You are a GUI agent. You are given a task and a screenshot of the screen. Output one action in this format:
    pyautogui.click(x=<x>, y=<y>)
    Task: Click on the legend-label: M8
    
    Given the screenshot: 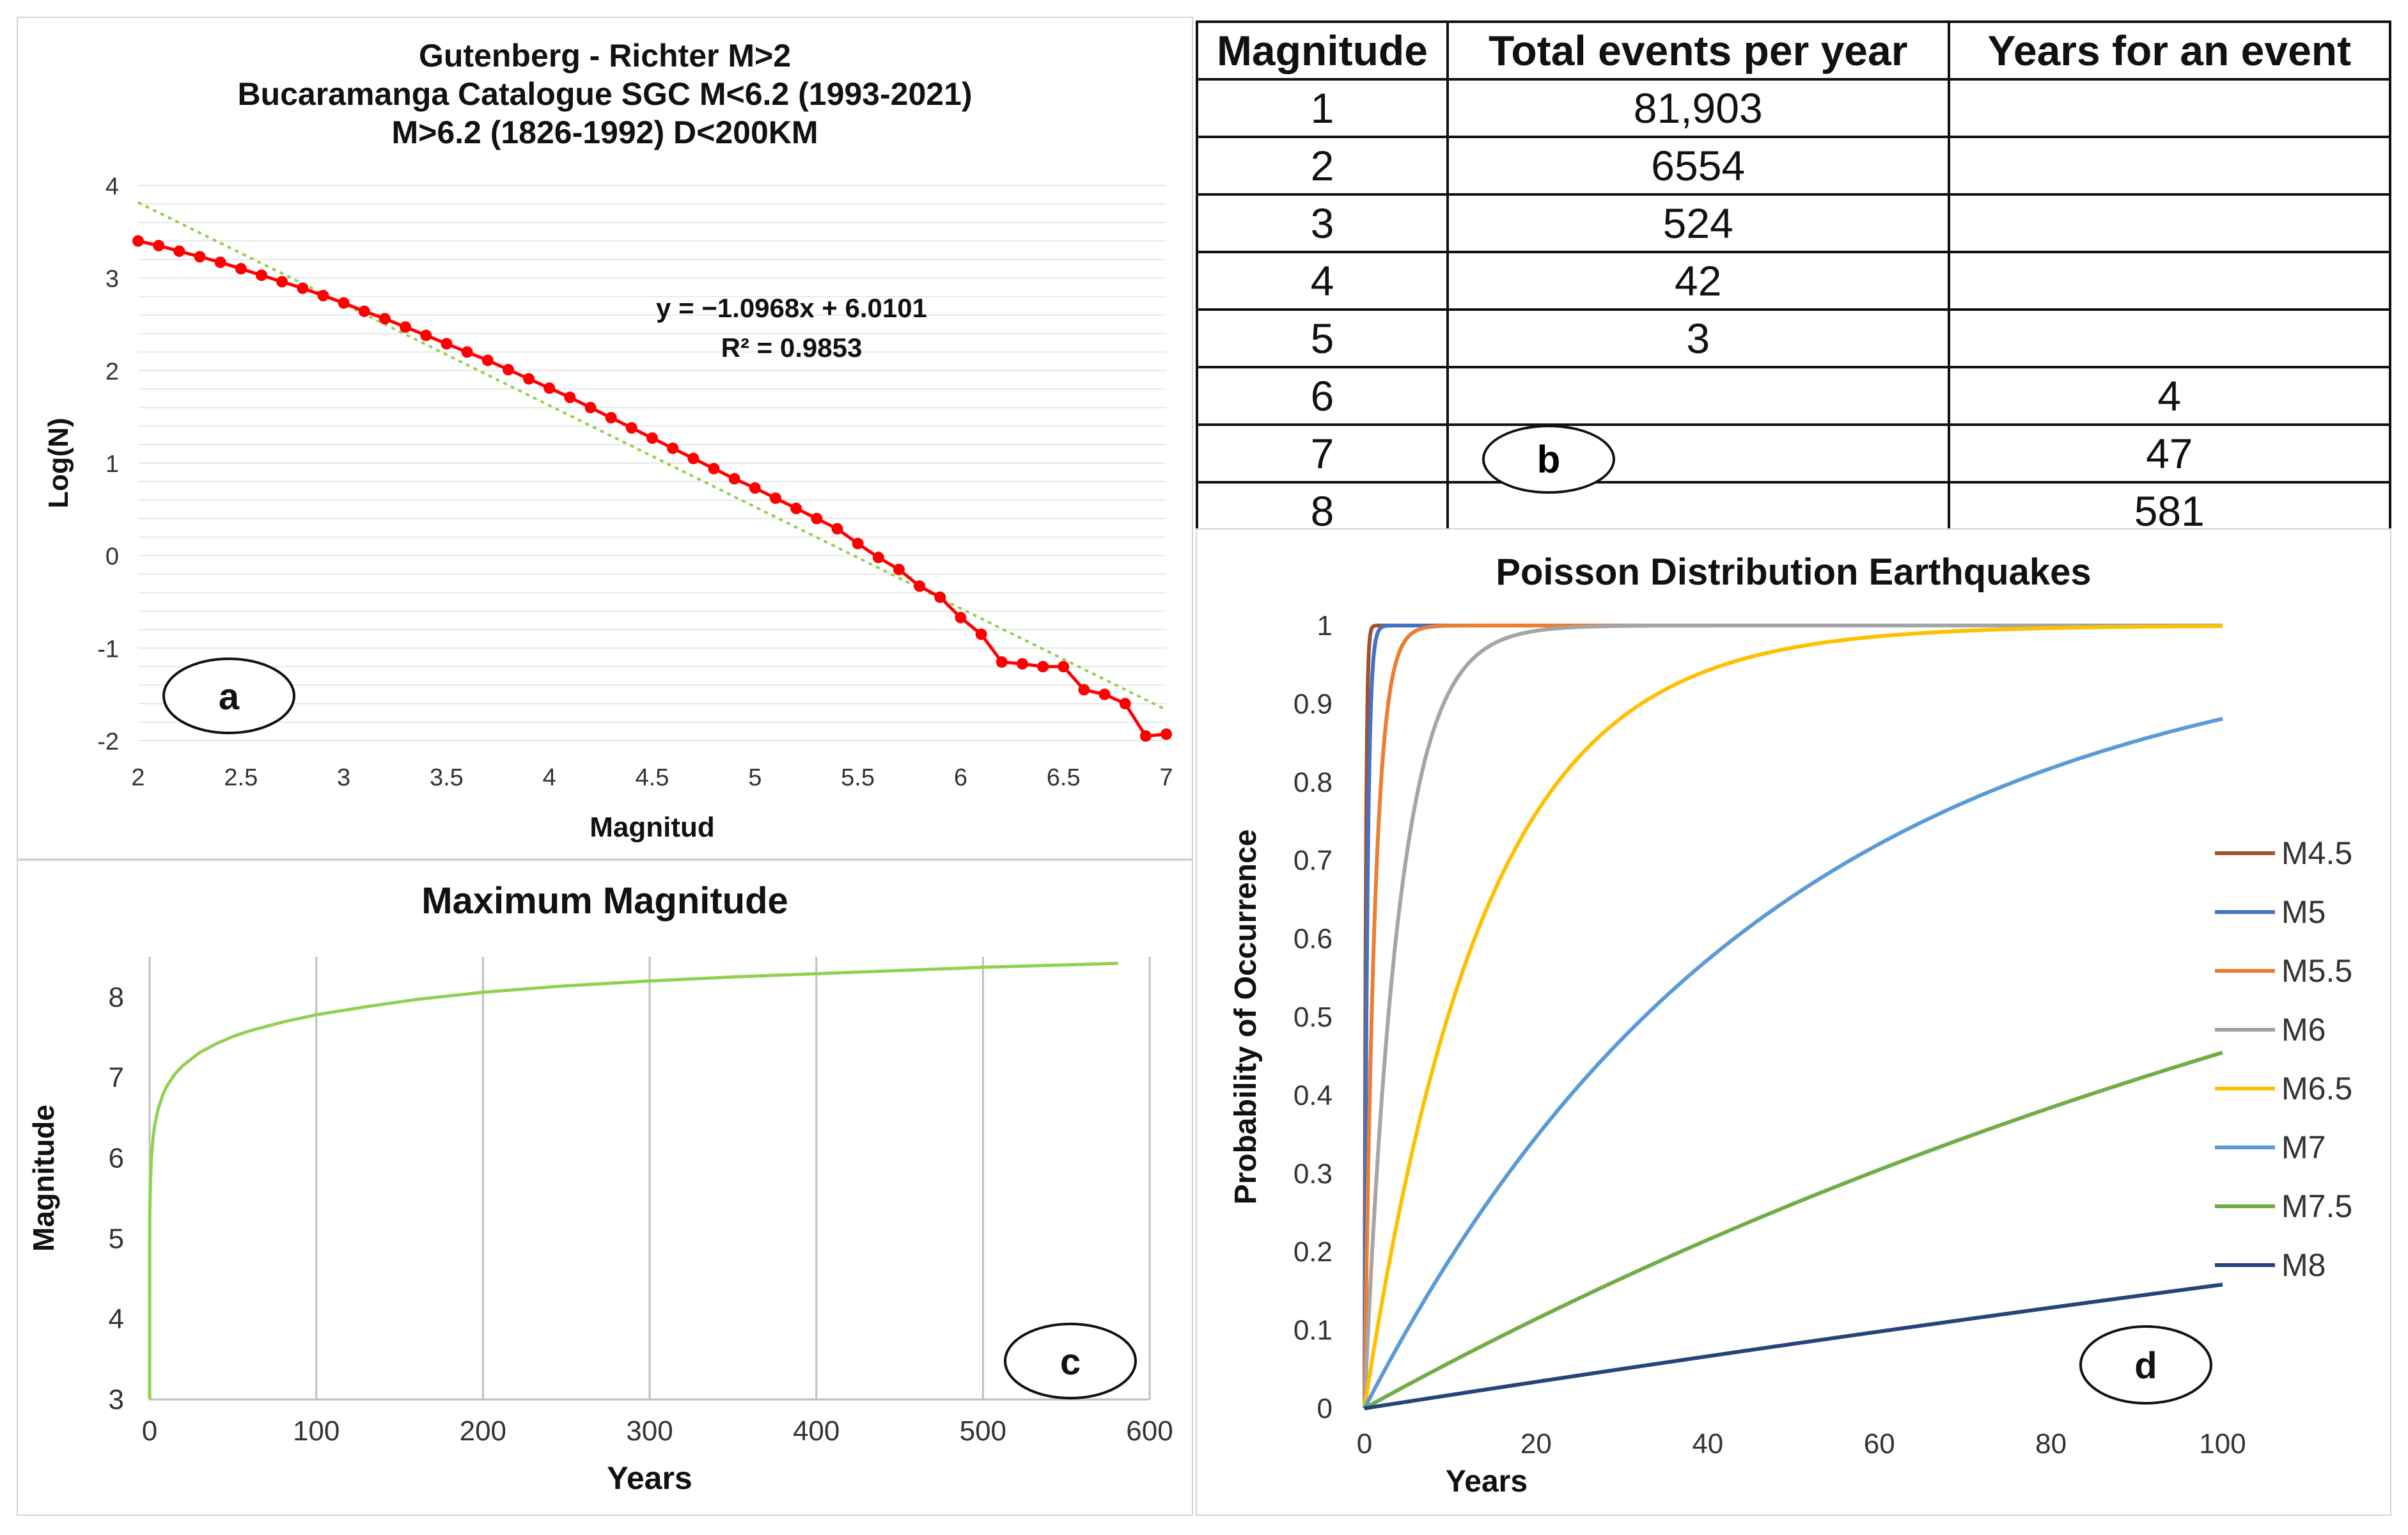 What is the action you would take?
    pyautogui.click(x=2303, y=1265)
    